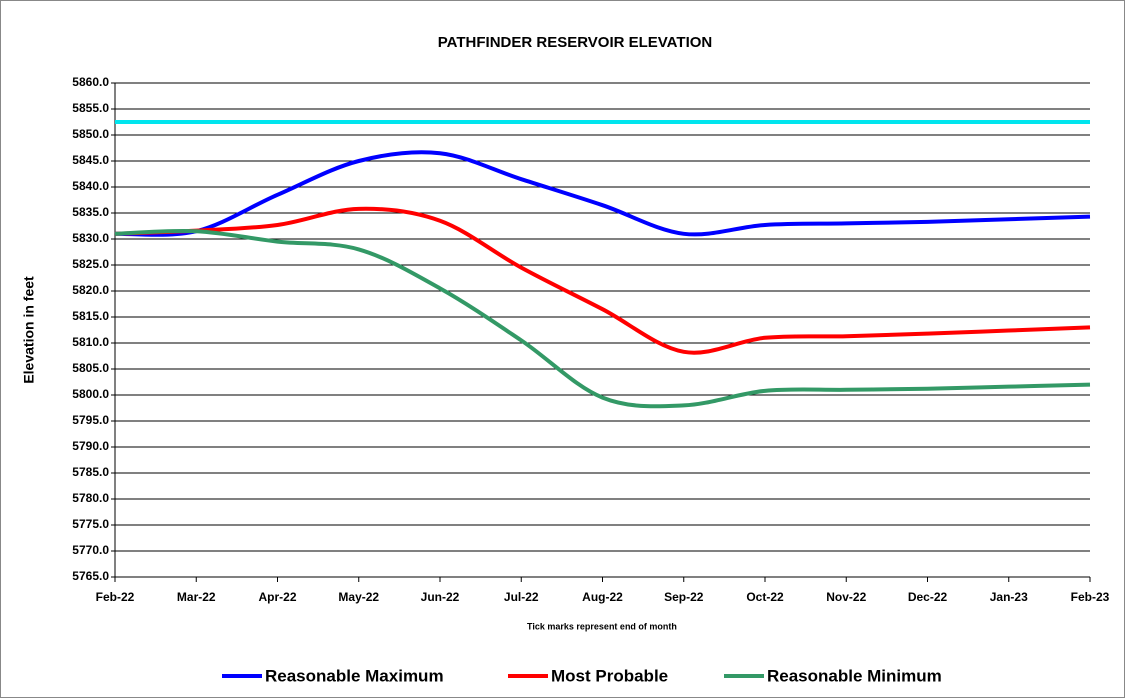 The image size is (1125, 698). What do you see at coordinates (90, 212) in the screenshot?
I see `y-tick-label: 5835.0` at bounding box center [90, 212].